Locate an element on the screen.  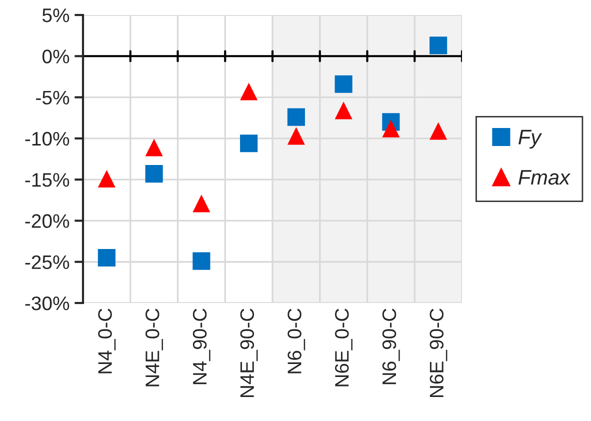
y-tick-label: -30% is located at coordinates (47, 303).